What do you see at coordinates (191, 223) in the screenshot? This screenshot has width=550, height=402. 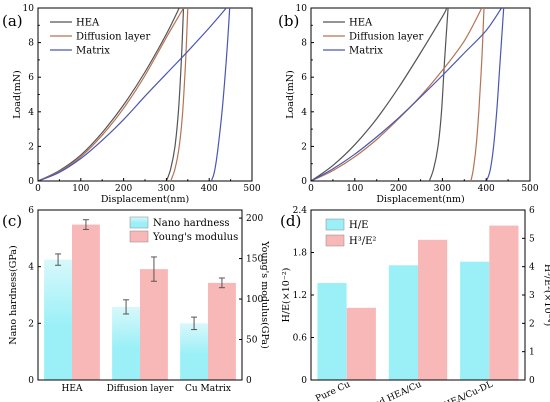 I see `legend-label-0: Nano hardness` at bounding box center [191, 223].